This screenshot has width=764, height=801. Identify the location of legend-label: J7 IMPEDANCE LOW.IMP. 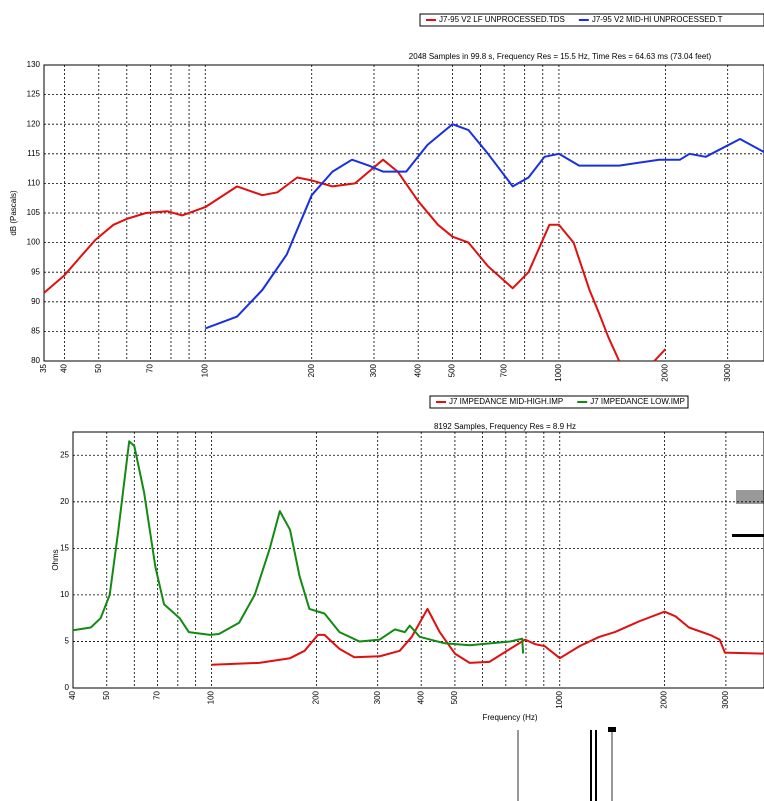
(637, 401).